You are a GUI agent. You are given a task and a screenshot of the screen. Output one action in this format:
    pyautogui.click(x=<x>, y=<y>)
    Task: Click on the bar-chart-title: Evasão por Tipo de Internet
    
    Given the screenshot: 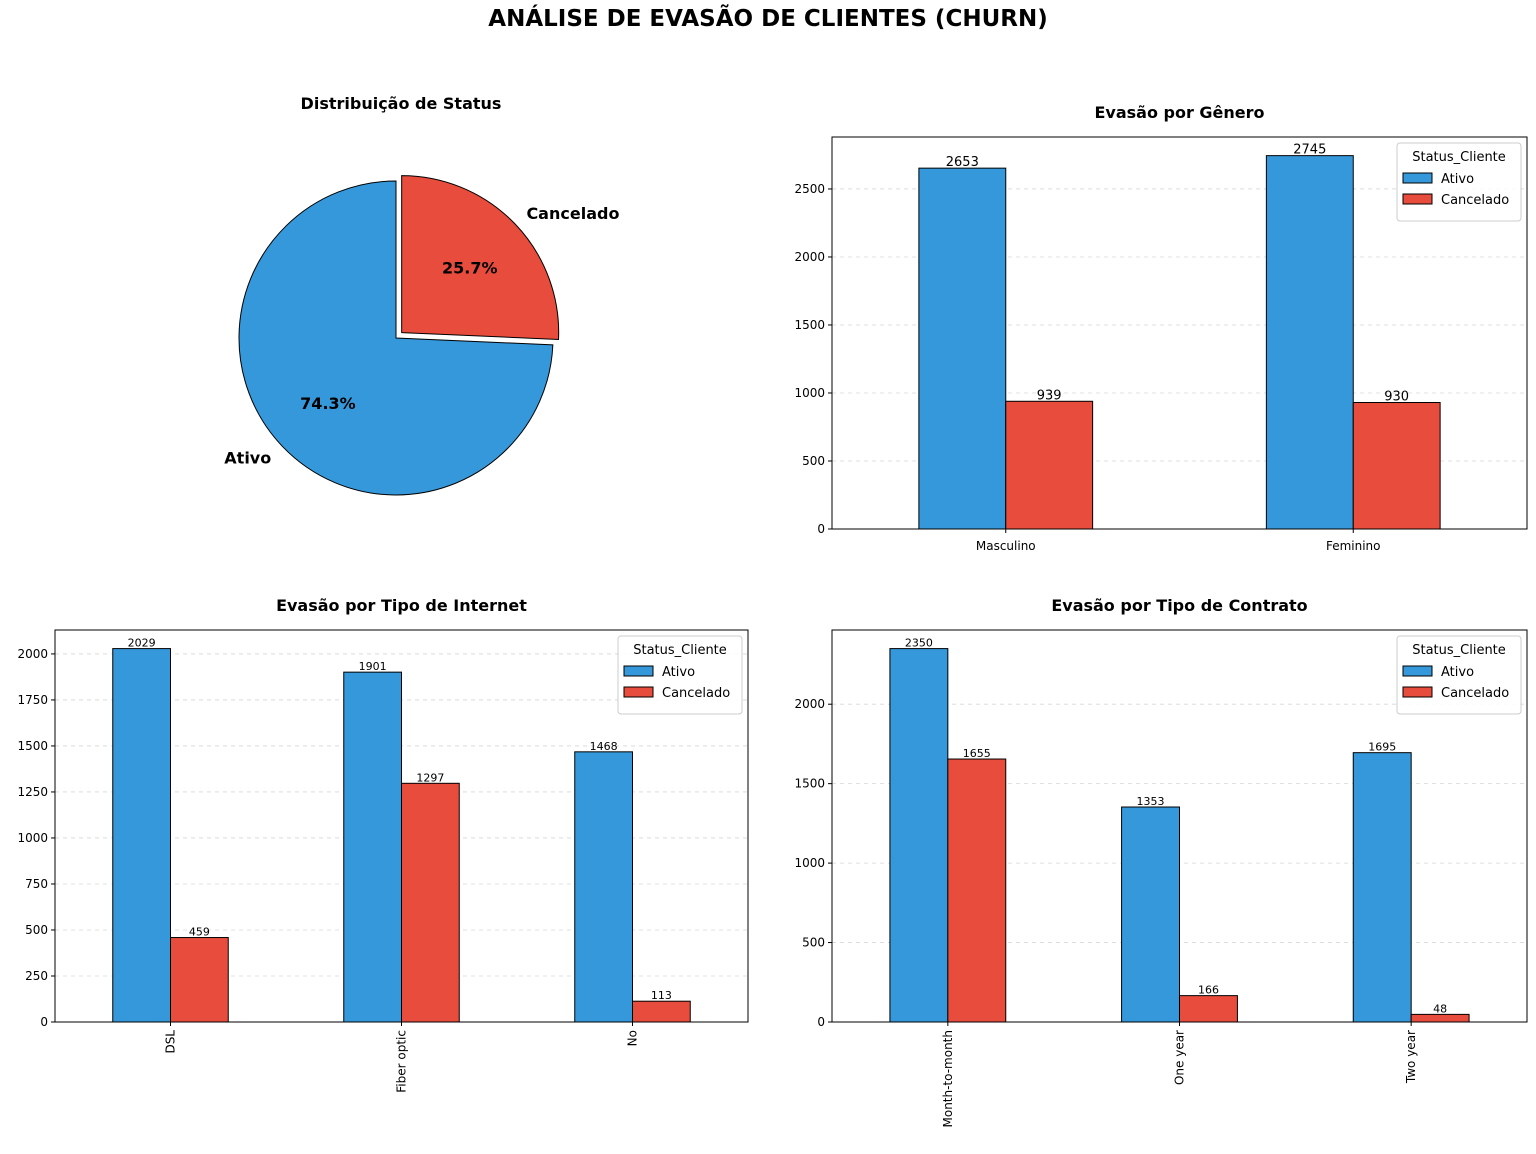 What is the action you would take?
    pyautogui.click(x=401, y=605)
    